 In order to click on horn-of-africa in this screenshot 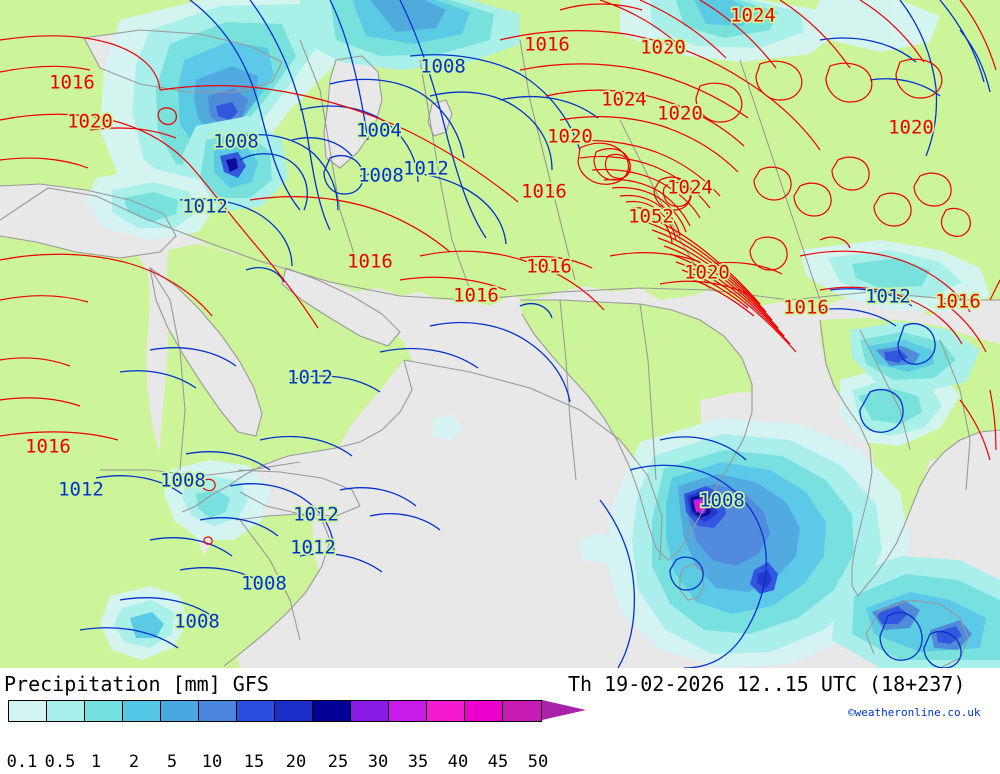, I will do `click(264, 591)`.